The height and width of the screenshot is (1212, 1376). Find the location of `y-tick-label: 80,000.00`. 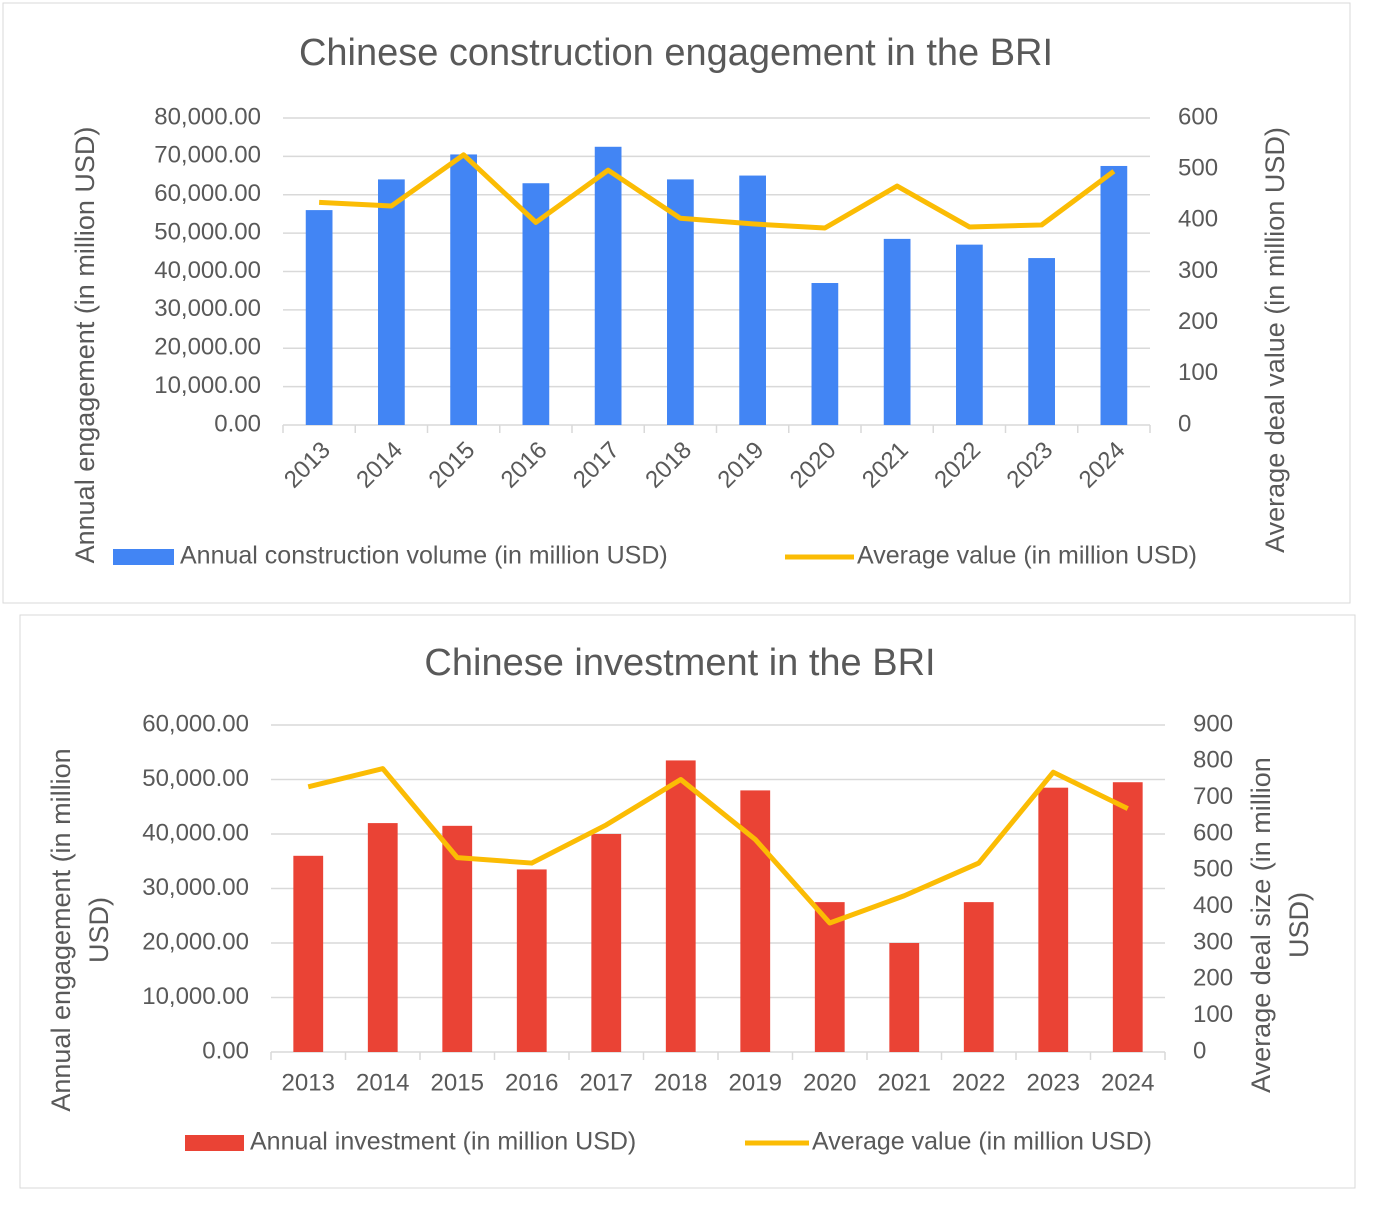

y-tick-label: 80,000.00 is located at coordinates (207, 116).